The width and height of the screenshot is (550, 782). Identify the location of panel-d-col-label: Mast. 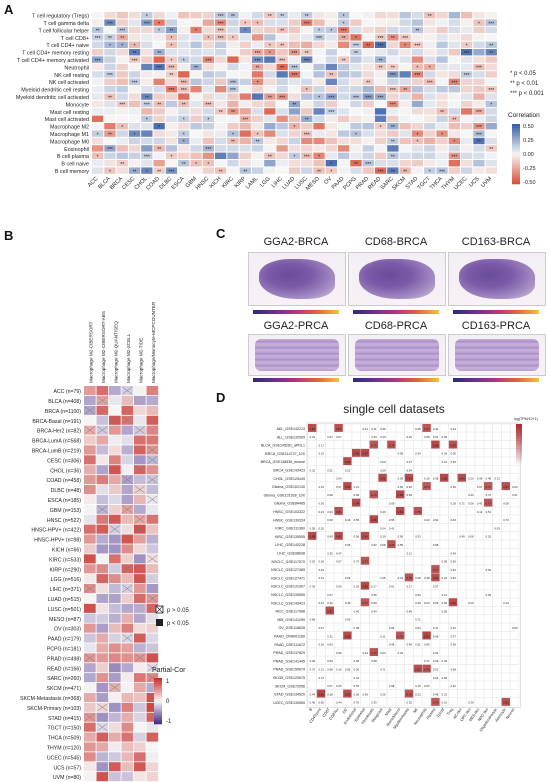
(388, 712).